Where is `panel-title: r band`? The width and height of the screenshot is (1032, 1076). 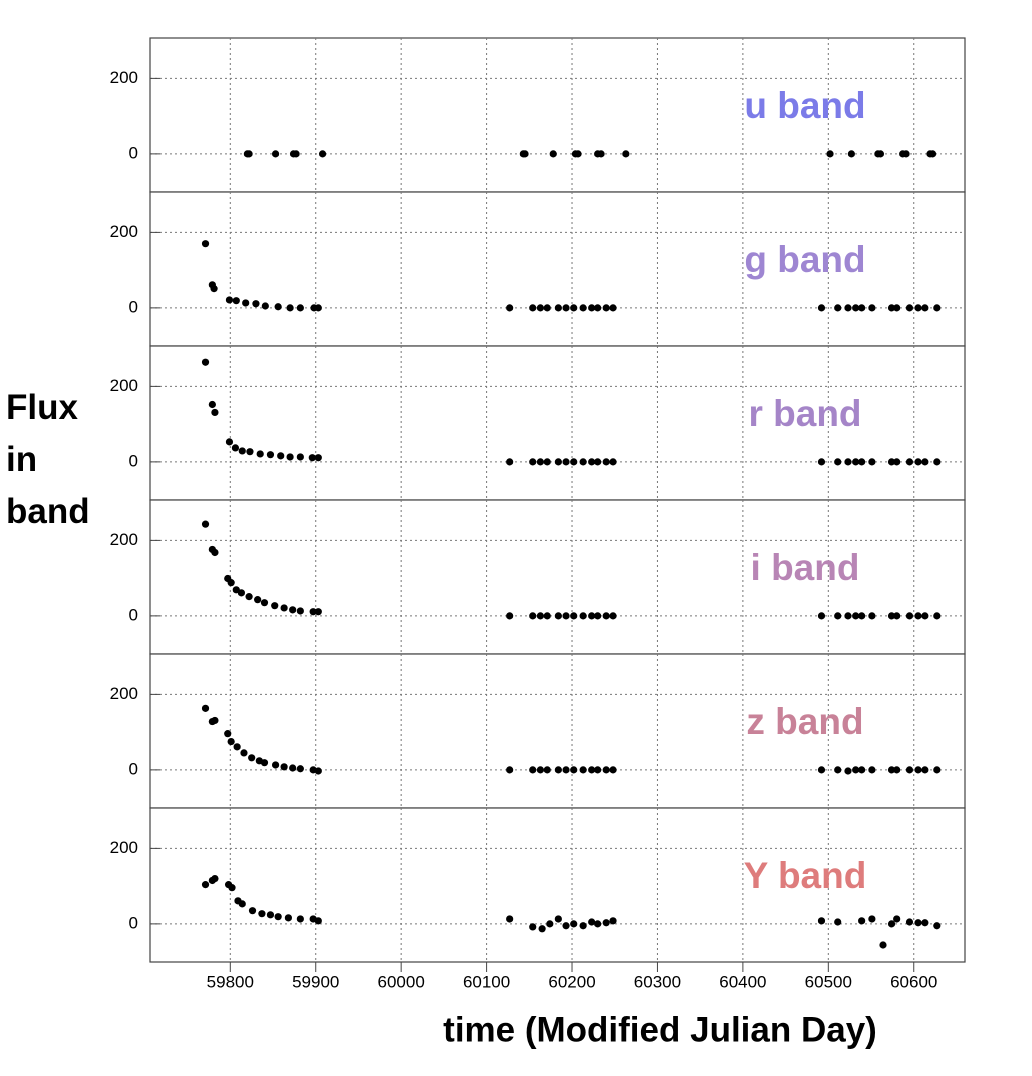 panel-title: r band is located at coordinates (804, 413).